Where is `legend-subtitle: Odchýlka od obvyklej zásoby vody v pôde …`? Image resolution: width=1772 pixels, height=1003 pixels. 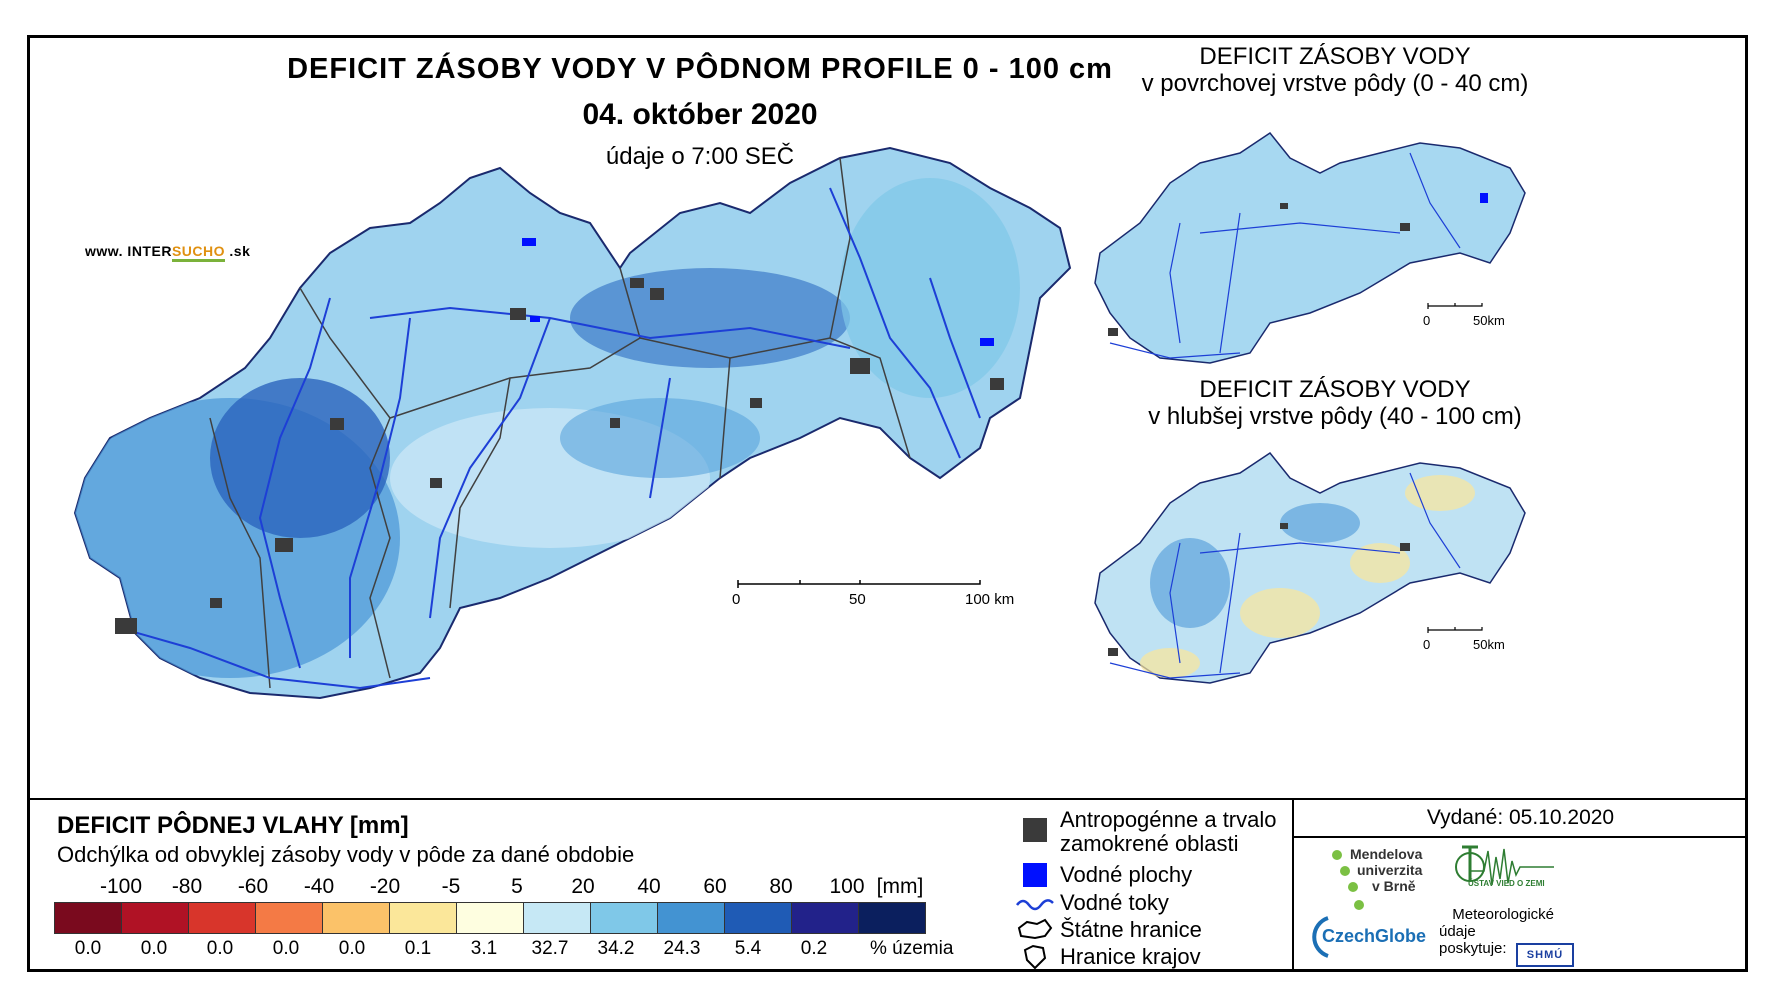 legend-subtitle: Odchýlka od obvyklej zásoby vody v pôde … is located at coordinates (346, 854).